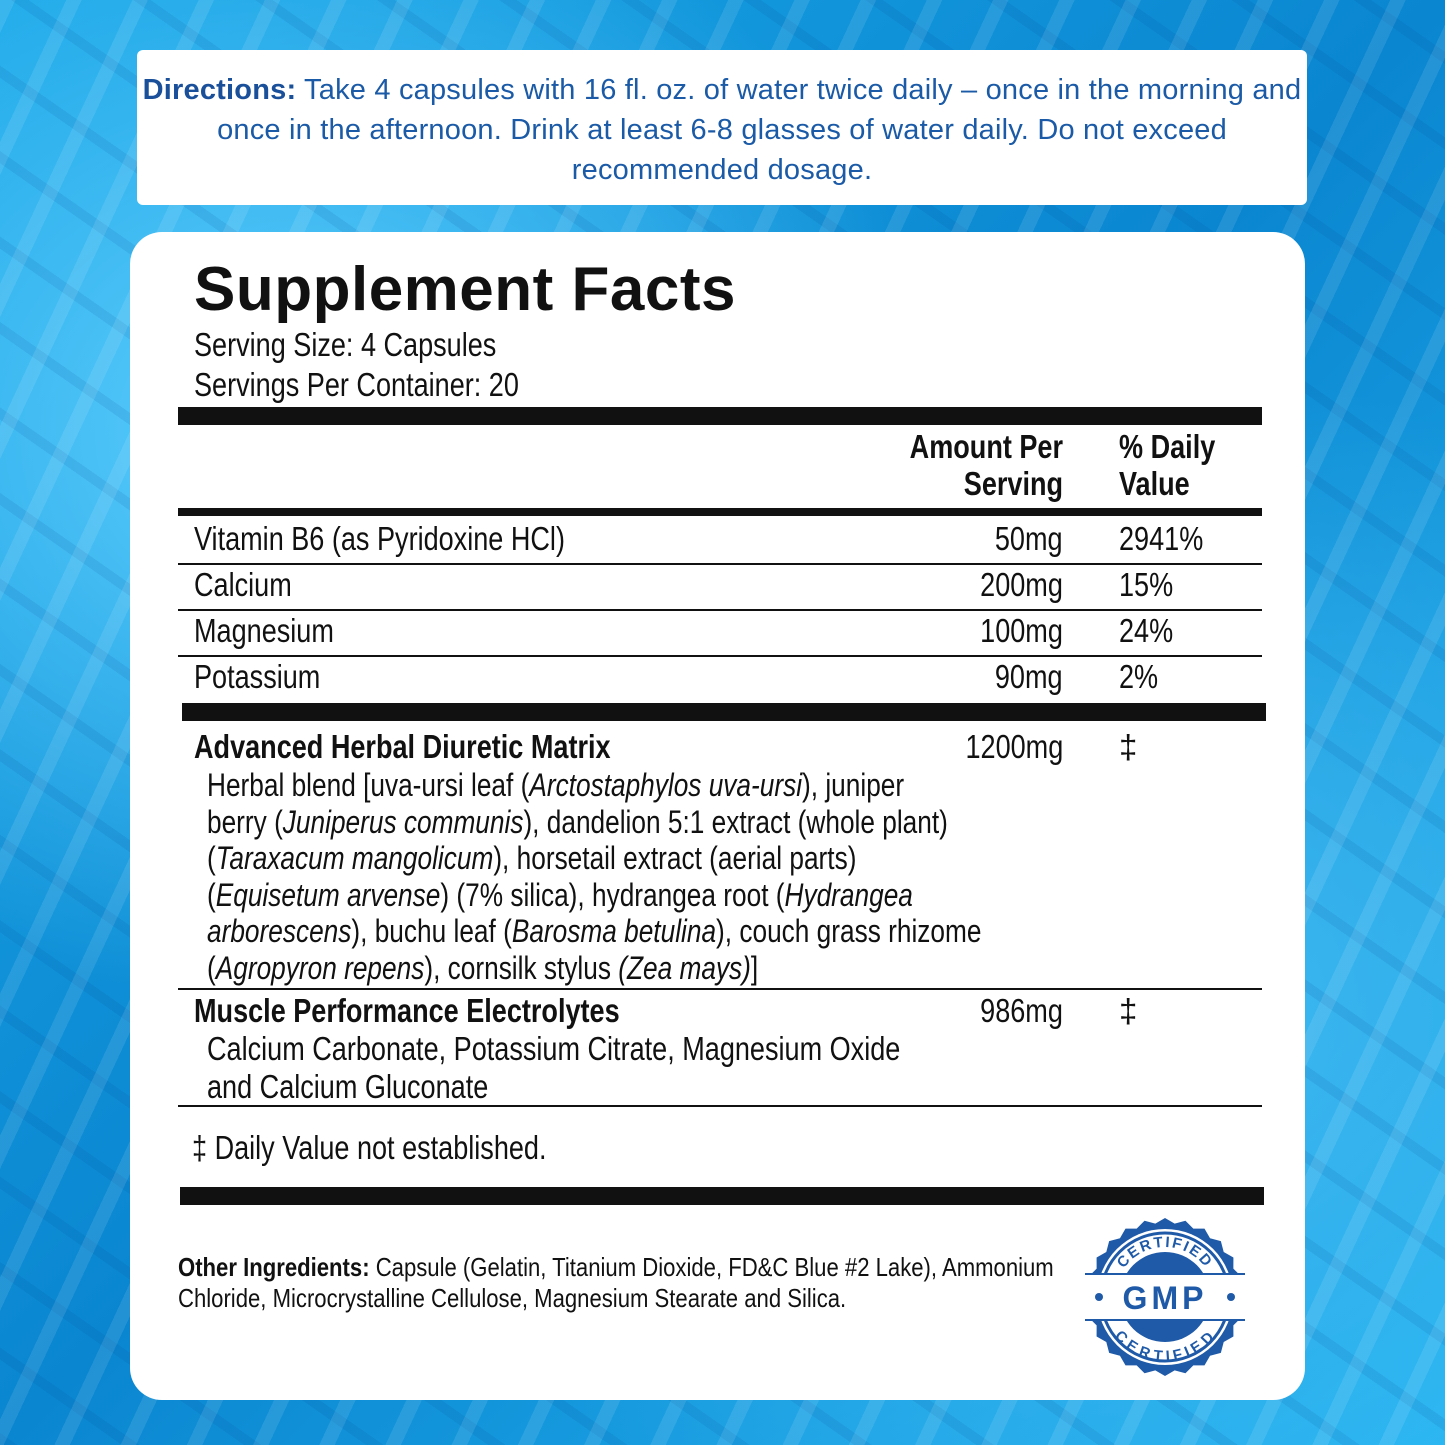  Describe the element at coordinates (219, 90) in the screenshot. I see `directions-label: Directions:` at that location.